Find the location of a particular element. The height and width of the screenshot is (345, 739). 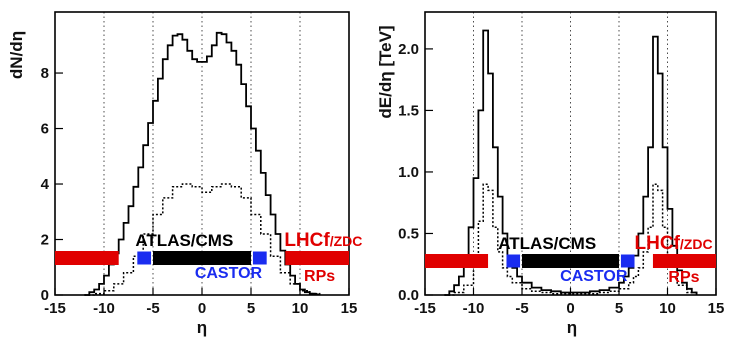

y-tick-label: 8 is located at coordinates (45, 73).